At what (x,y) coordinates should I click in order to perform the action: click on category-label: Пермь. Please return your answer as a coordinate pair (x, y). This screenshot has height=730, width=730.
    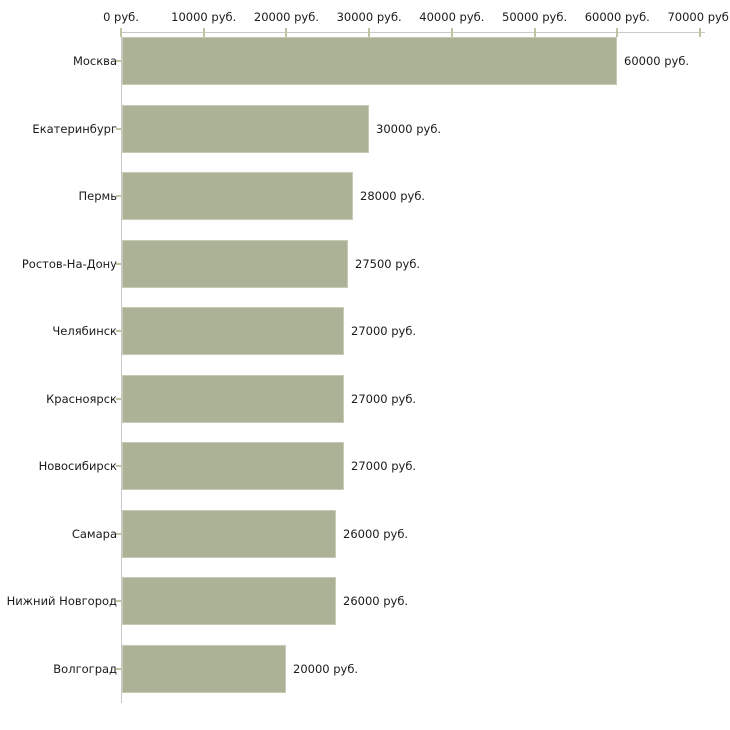
    Looking at the image, I should click on (97, 196).